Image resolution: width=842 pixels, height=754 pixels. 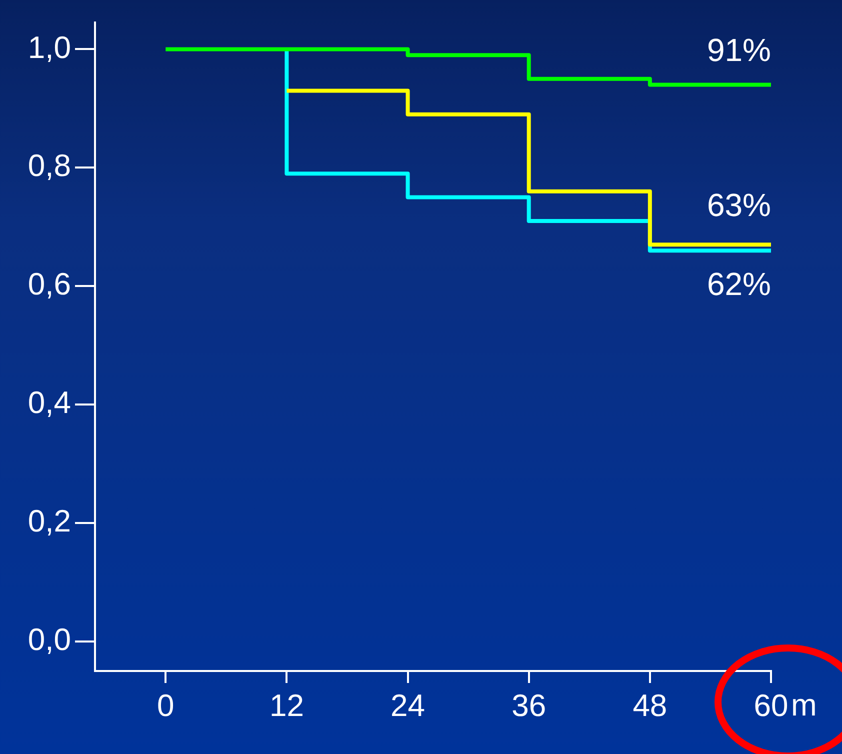 I want to click on annotation: 91%, so click(x=738, y=50).